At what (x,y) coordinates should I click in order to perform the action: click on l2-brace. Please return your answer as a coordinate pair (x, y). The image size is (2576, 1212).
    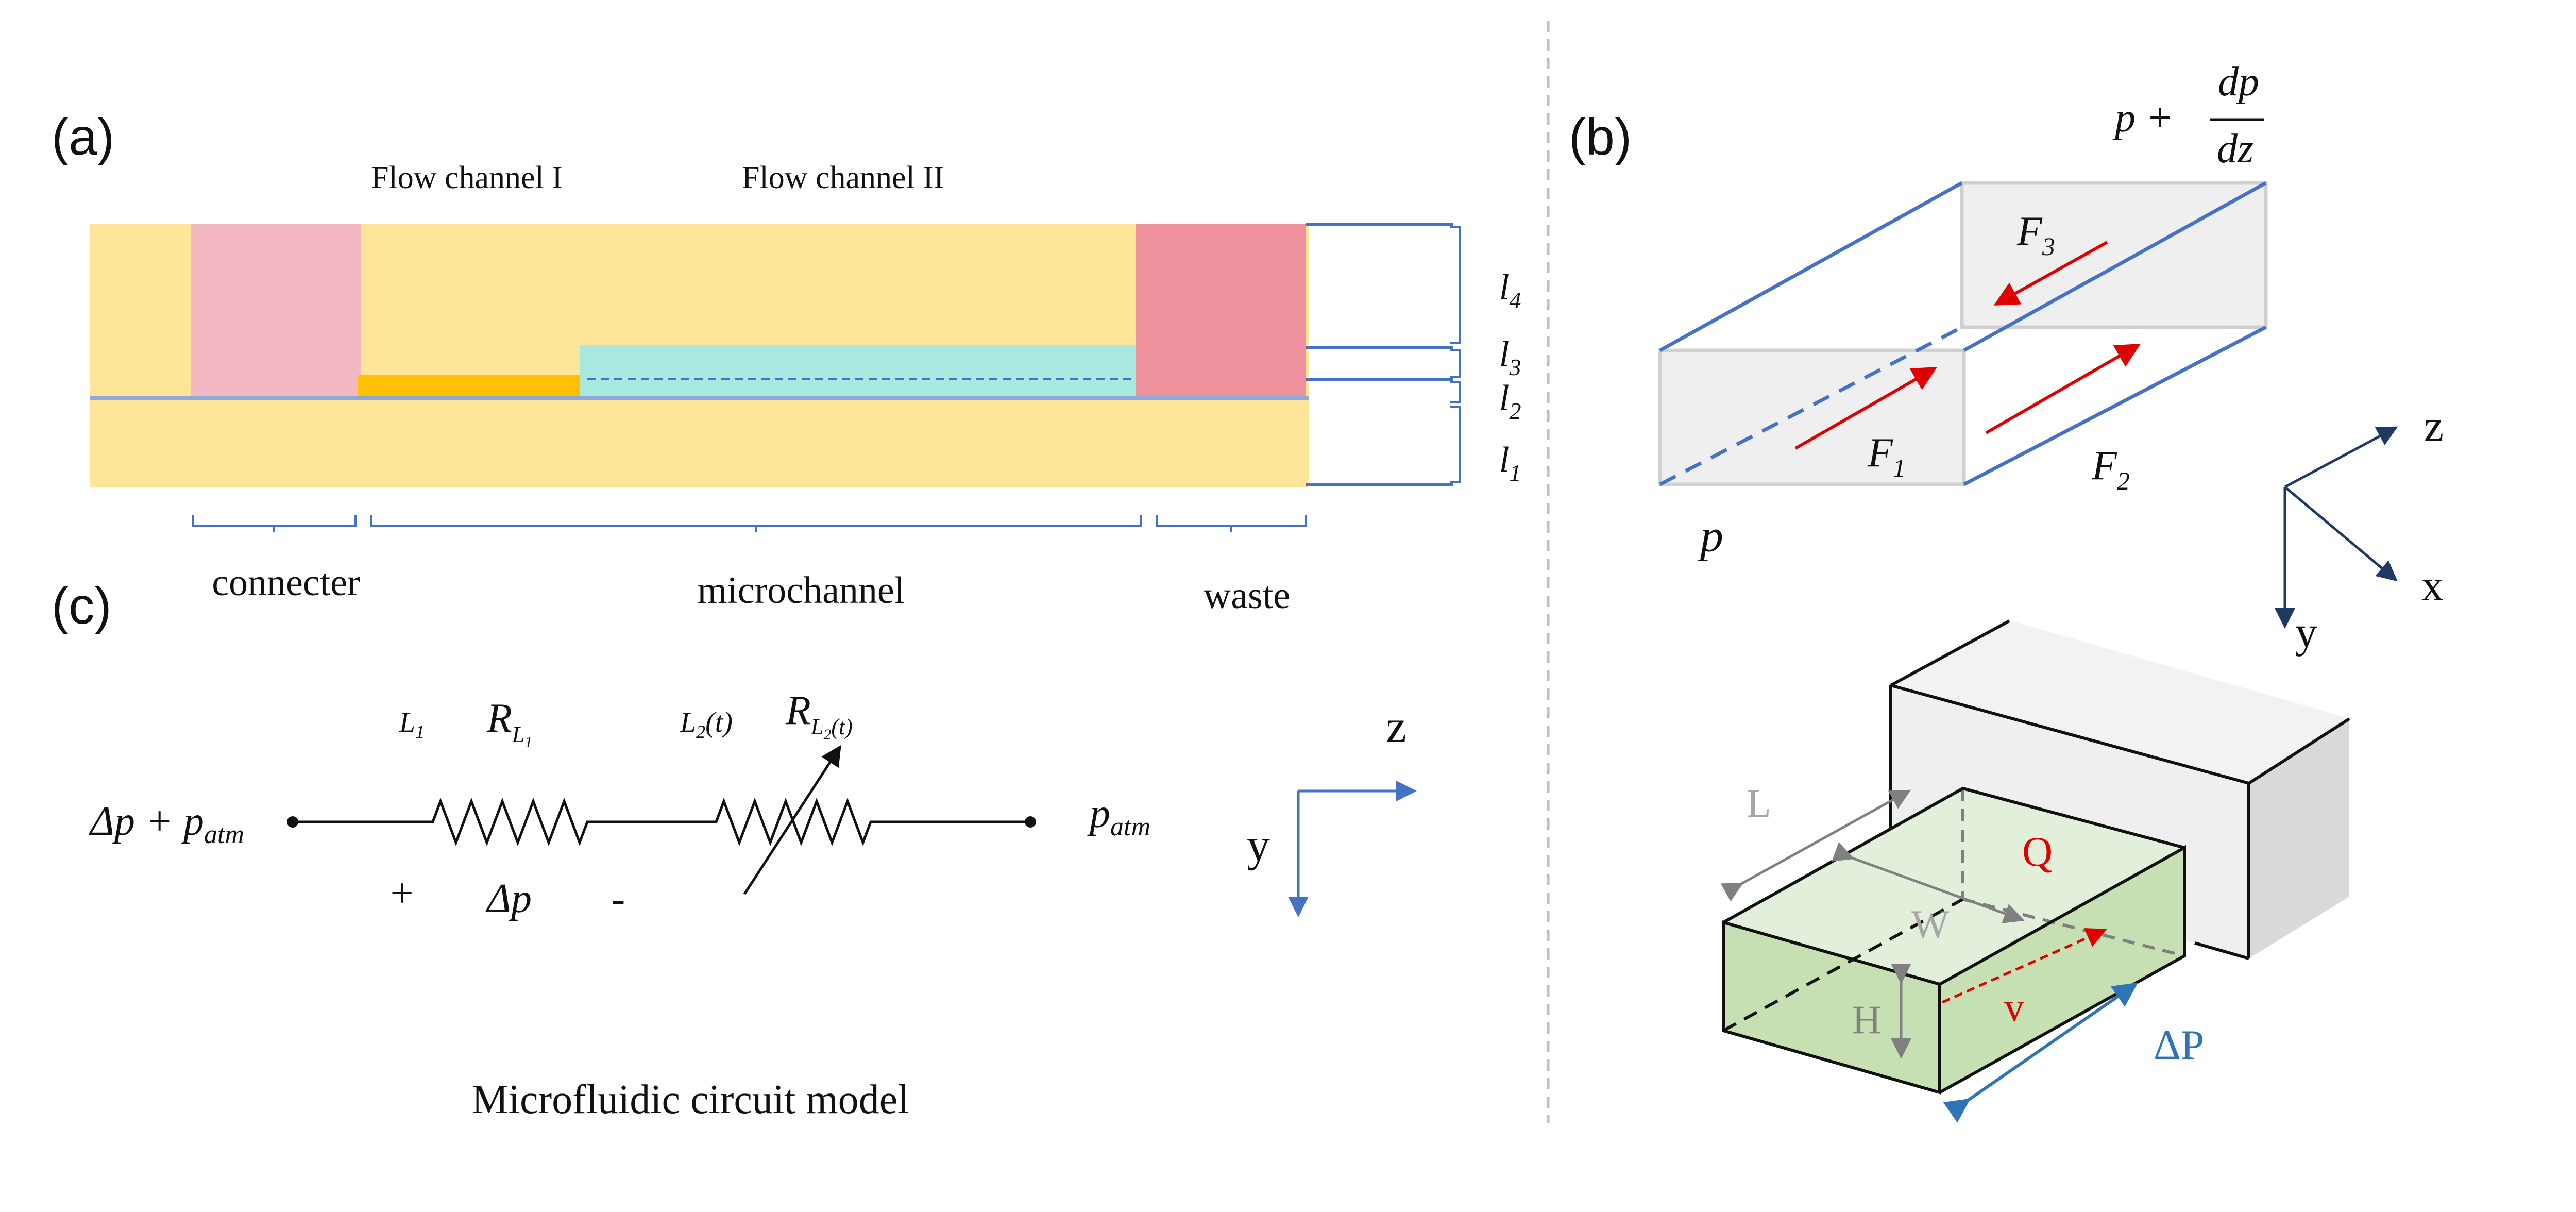
    Looking at the image, I should click on (1455, 392).